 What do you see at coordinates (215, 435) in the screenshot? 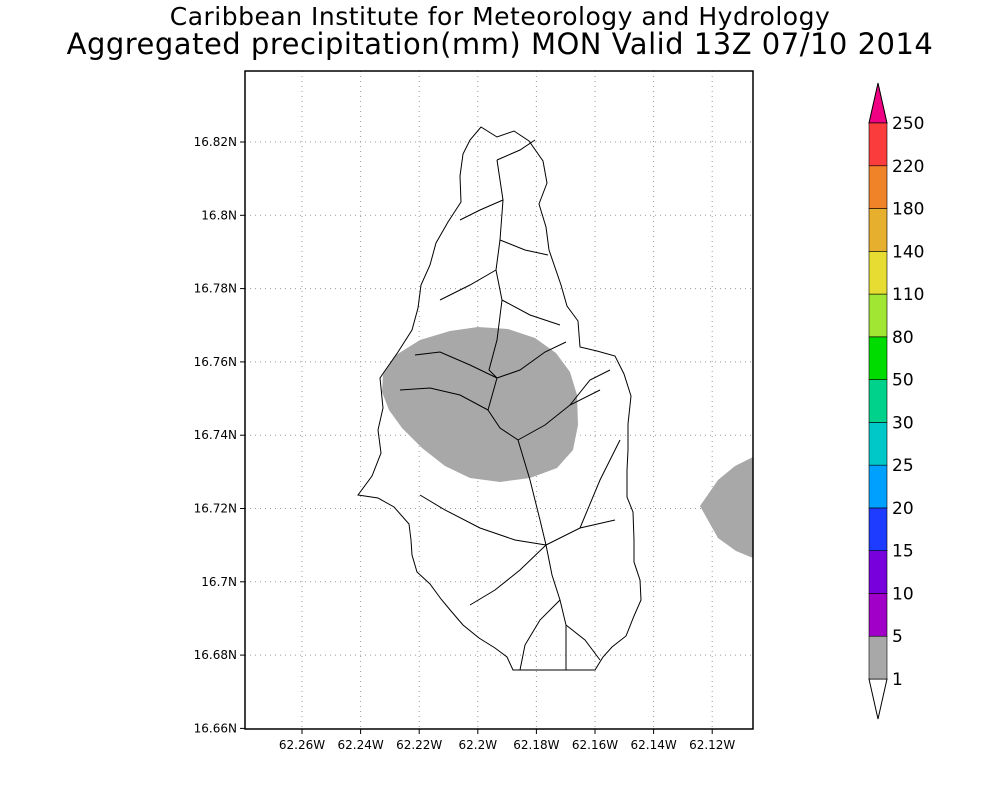
I see `lat-tick-label: 16.74N` at bounding box center [215, 435].